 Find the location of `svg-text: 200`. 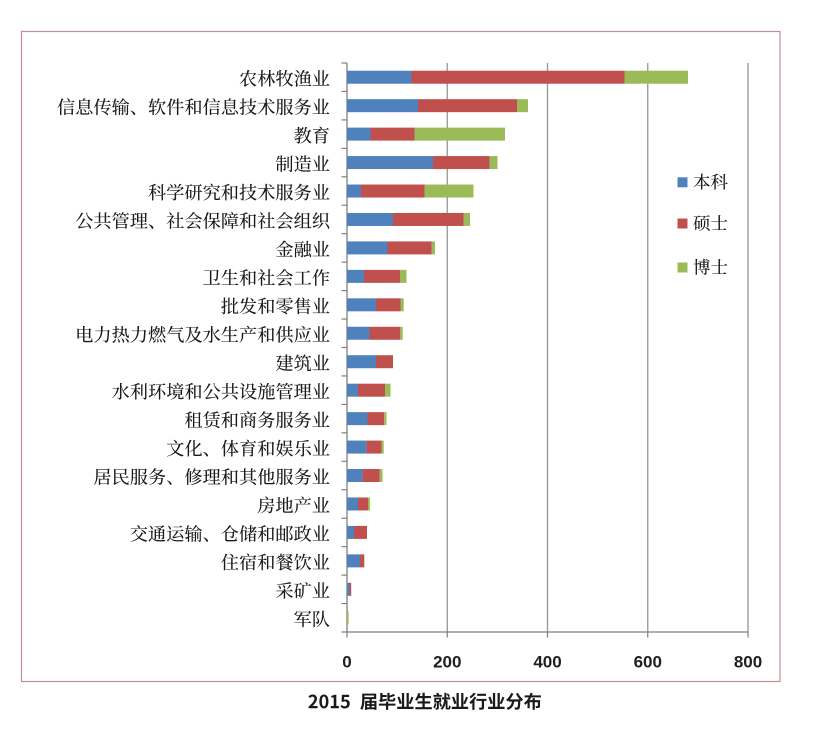

svg-text: 200 is located at coordinates (447, 662).